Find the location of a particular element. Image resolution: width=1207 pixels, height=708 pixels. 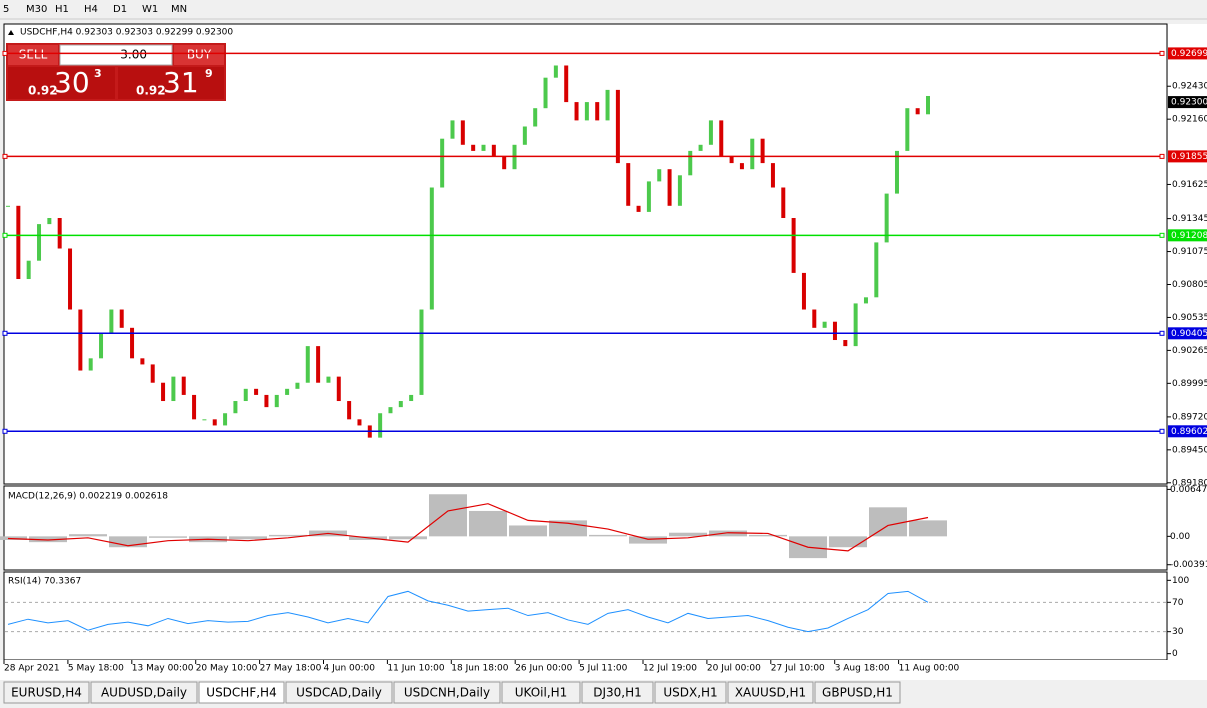

y-tick-label: 0.90805 is located at coordinates (1189, 285).